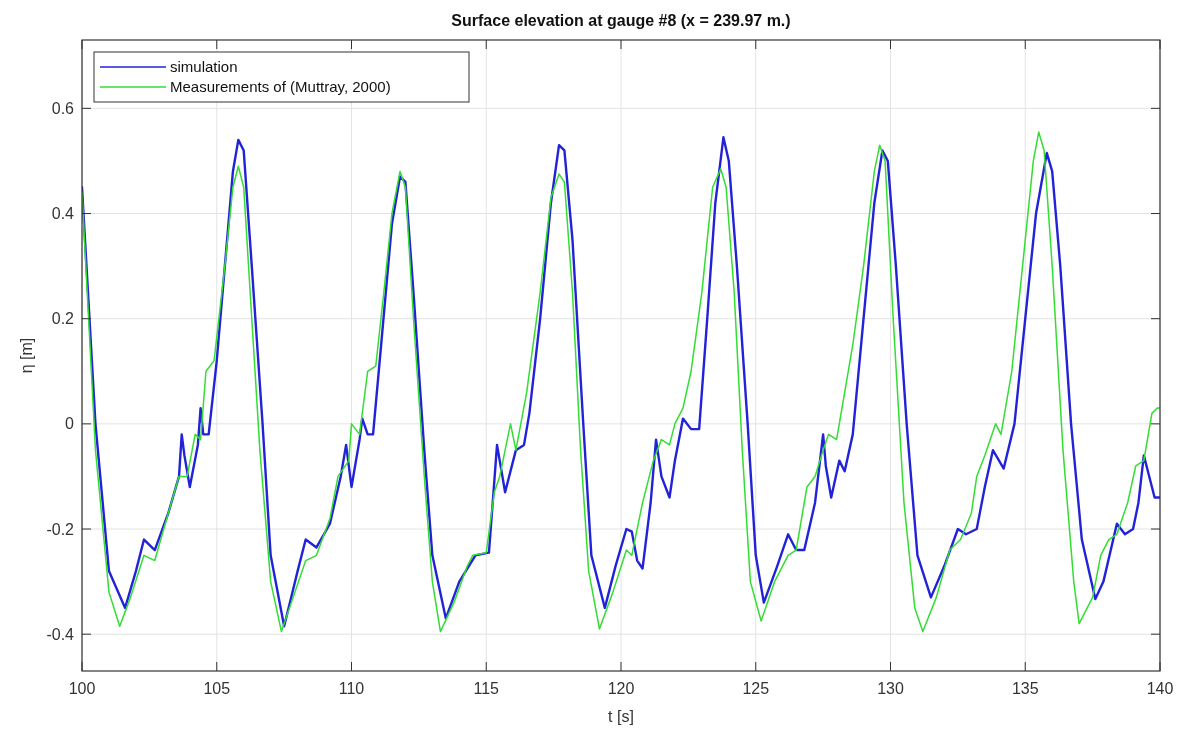 The width and height of the screenshot is (1186, 740). What do you see at coordinates (280, 87) in the screenshot?
I see `legend-label: Measurements of (Muttray, 2000)` at bounding box center [280, 87].